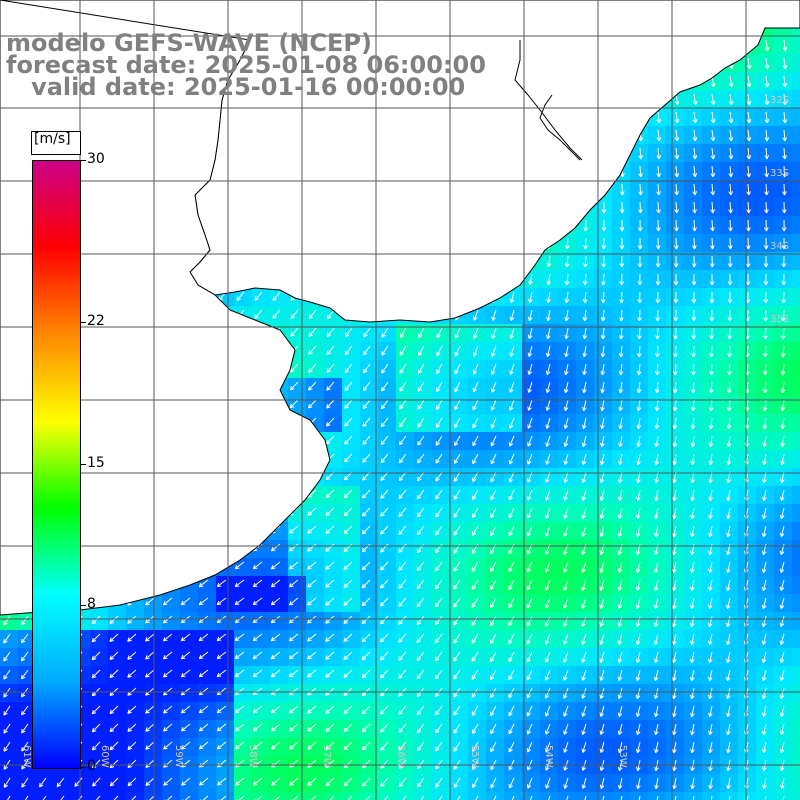 Image resolution: width=800 pixels, height=800 pixels. Describe the element at coordinates (474, 756) in the screenshot. I see `longitude-label: 55W` at that location.